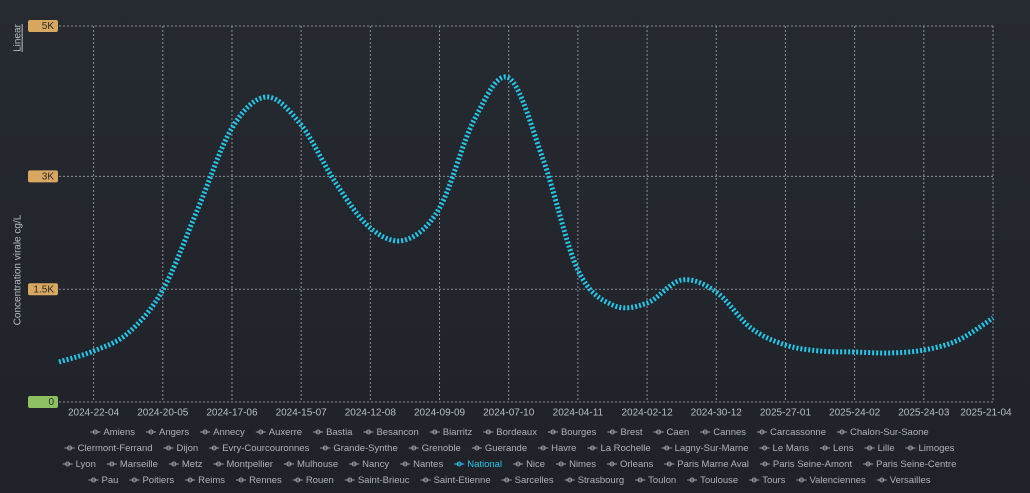 This screenshot has width=1030, height=493. I want to click on legend-item: Lille, so click(879, 448).